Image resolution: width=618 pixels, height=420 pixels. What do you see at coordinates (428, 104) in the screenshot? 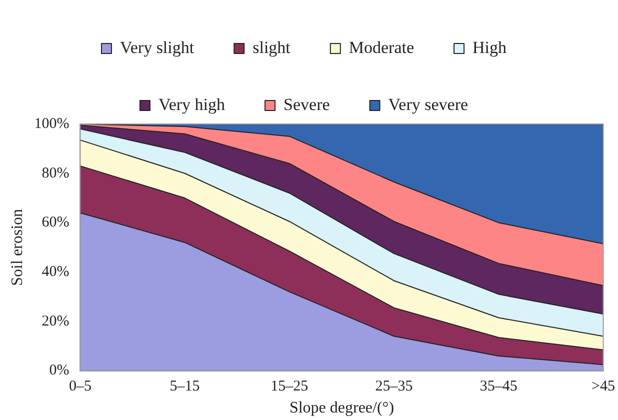
I see `legend-label: Very severe` at bounding box center [428, 104].